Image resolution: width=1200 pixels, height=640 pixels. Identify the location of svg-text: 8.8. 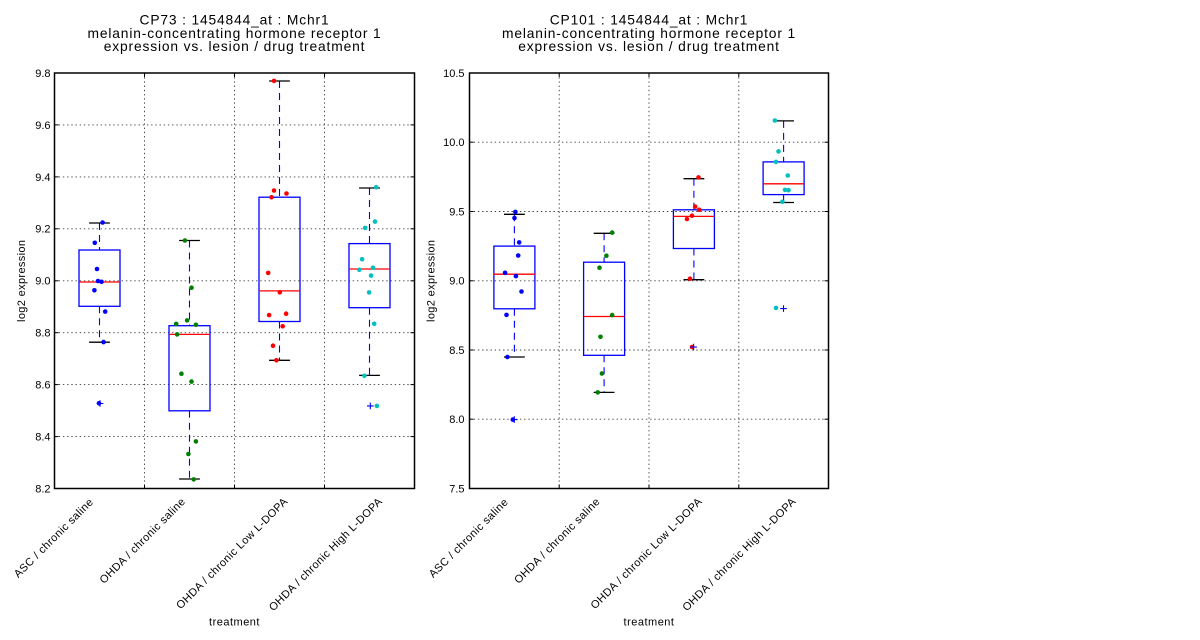
(42, 334).